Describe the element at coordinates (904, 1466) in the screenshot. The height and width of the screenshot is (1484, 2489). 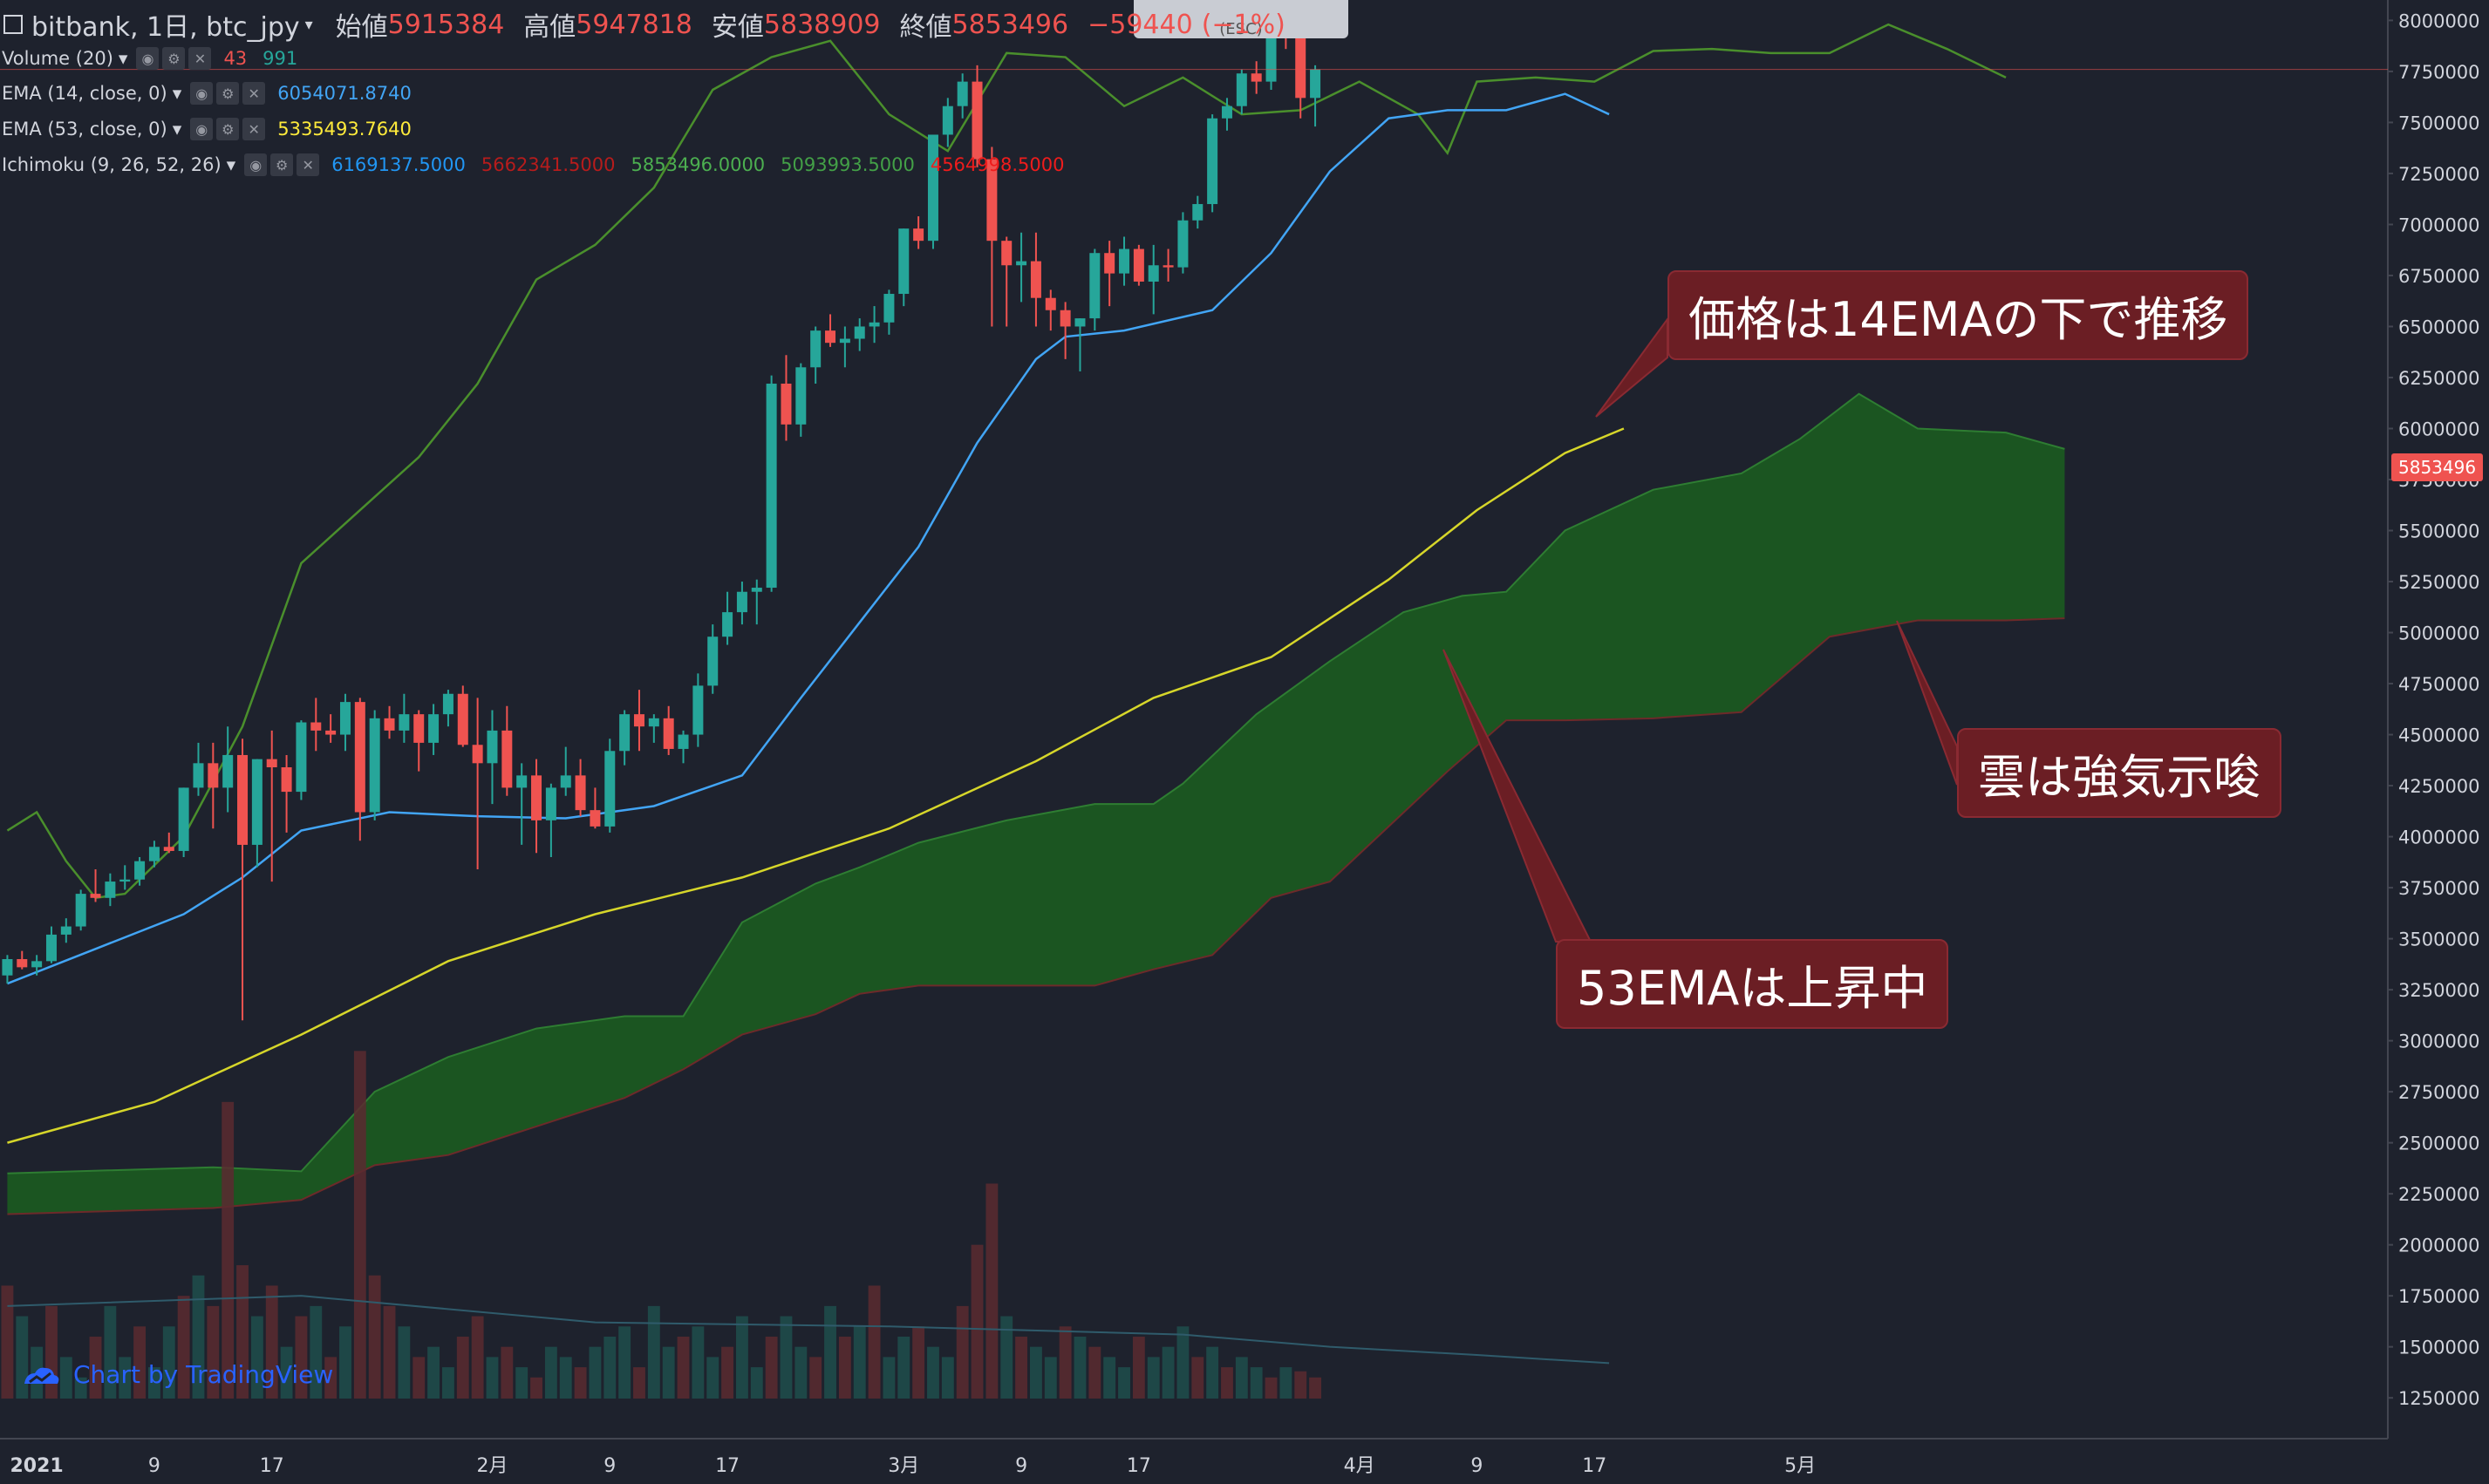
I see `x-tick-label: 3月` at that location.